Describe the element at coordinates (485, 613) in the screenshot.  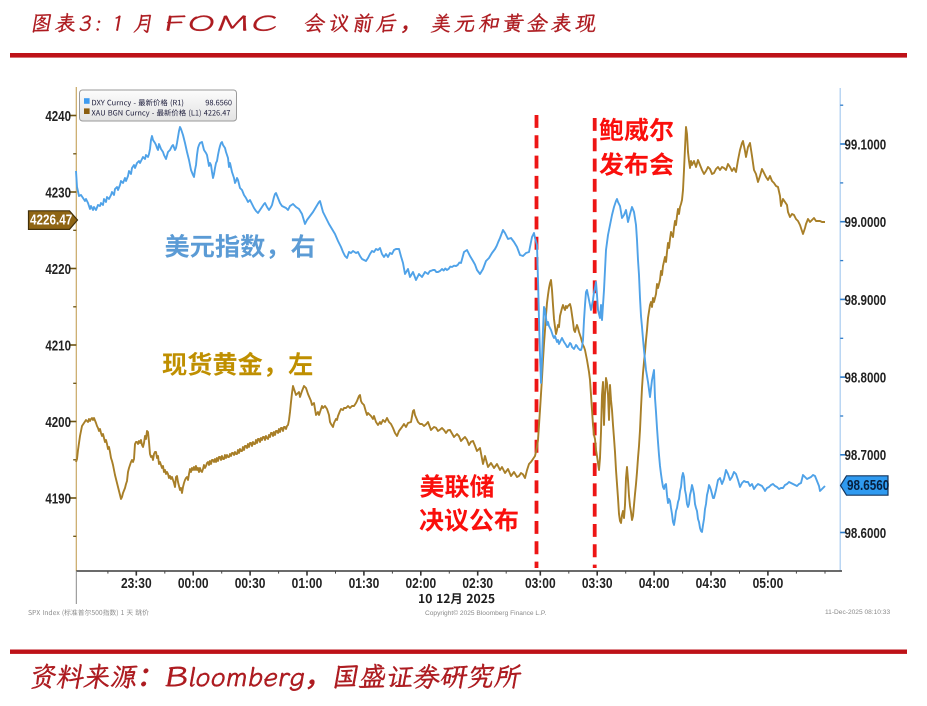
I see `svg-text:Copyright© 2025 Bloomberg Fina: Copyright© 2025 Bloomberg Finance L.P.` at that location.